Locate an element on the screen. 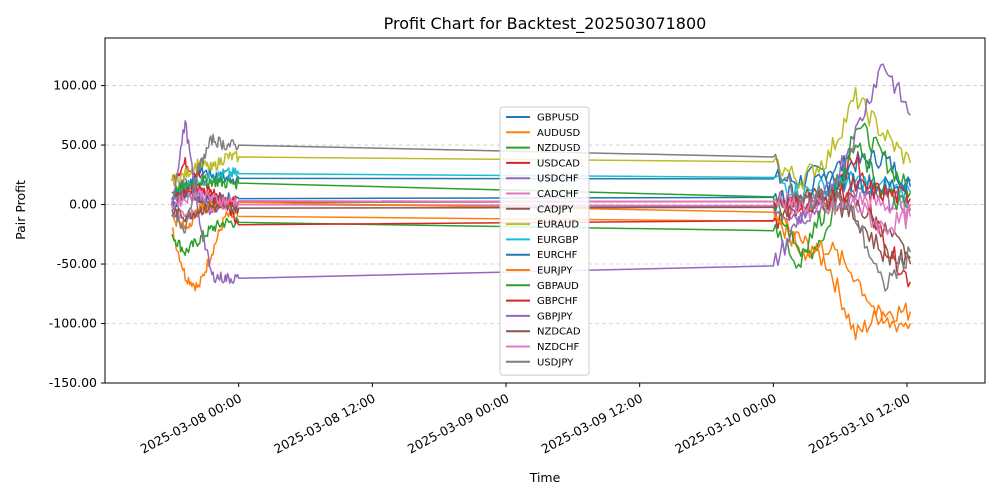  legend-label: USDCAD is located at coordinates (558, 163).